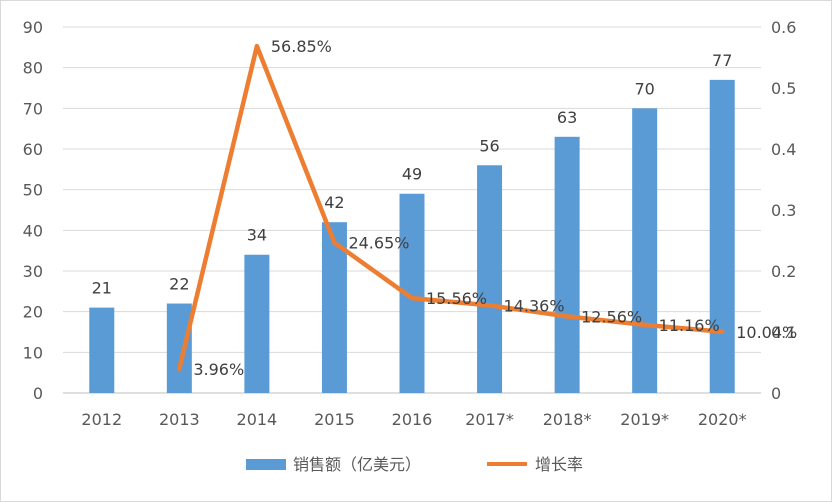 The height and width of the screenshot is (502, 832). I want to click on line-value-label: 14.36%, so click(534, 305).